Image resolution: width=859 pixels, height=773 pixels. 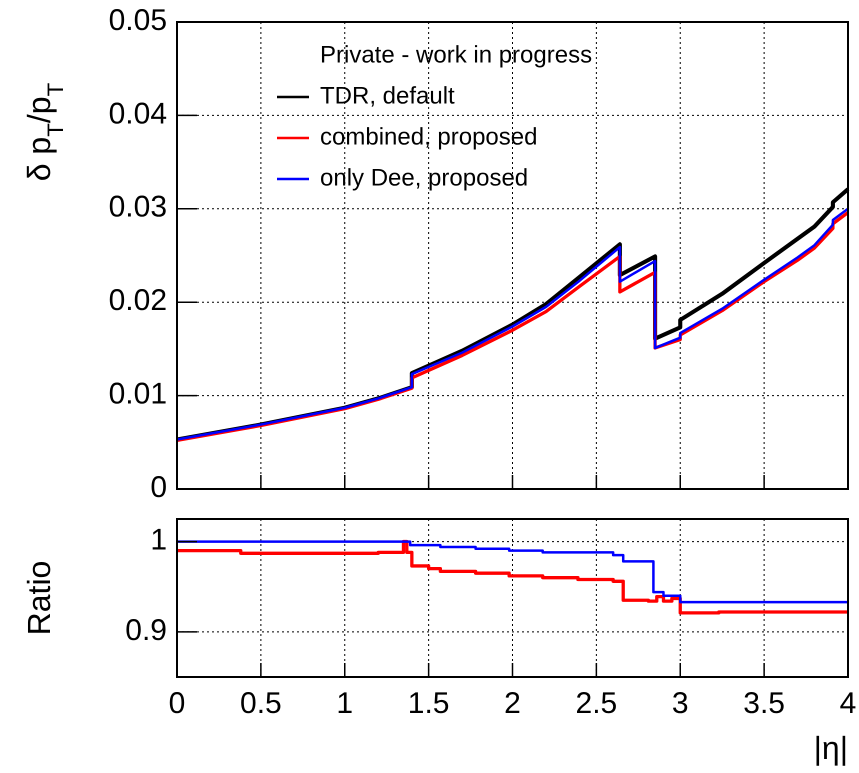 I want to click on x-tick-label: 4, so click(x=848, y=703).